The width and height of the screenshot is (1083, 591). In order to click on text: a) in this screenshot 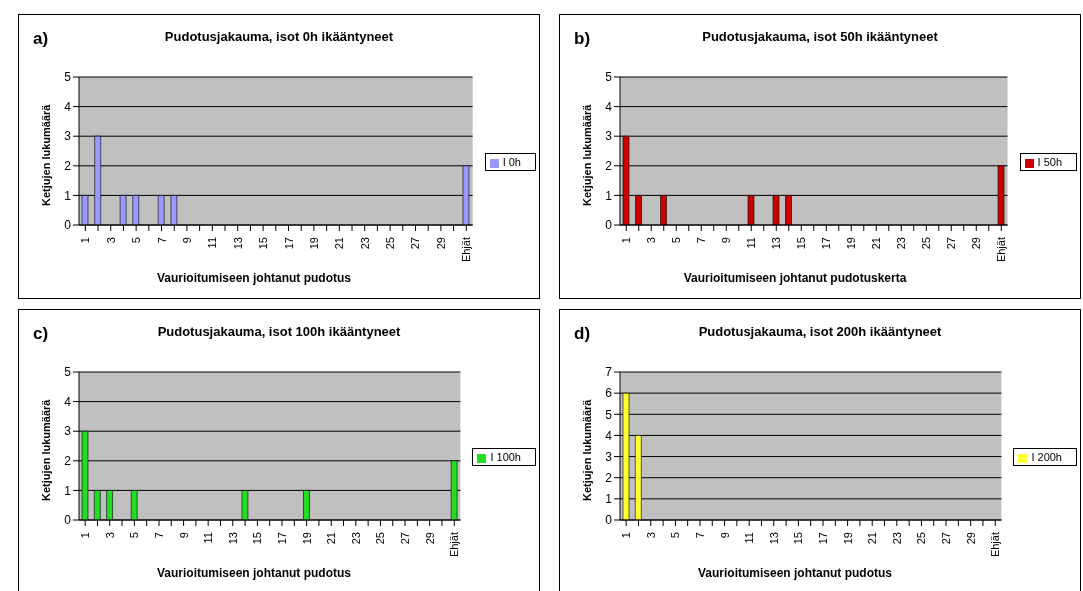, I will do `click(41, 39)`.